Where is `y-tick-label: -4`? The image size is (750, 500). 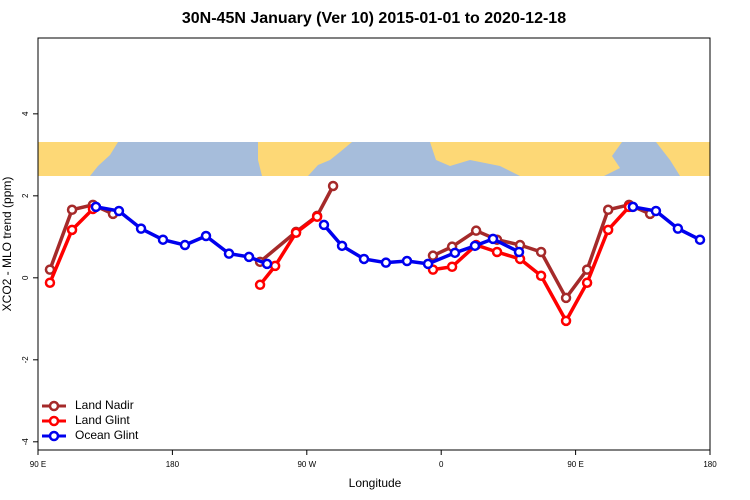
y-tick-label: -4 is located at coordinates (25, 442).